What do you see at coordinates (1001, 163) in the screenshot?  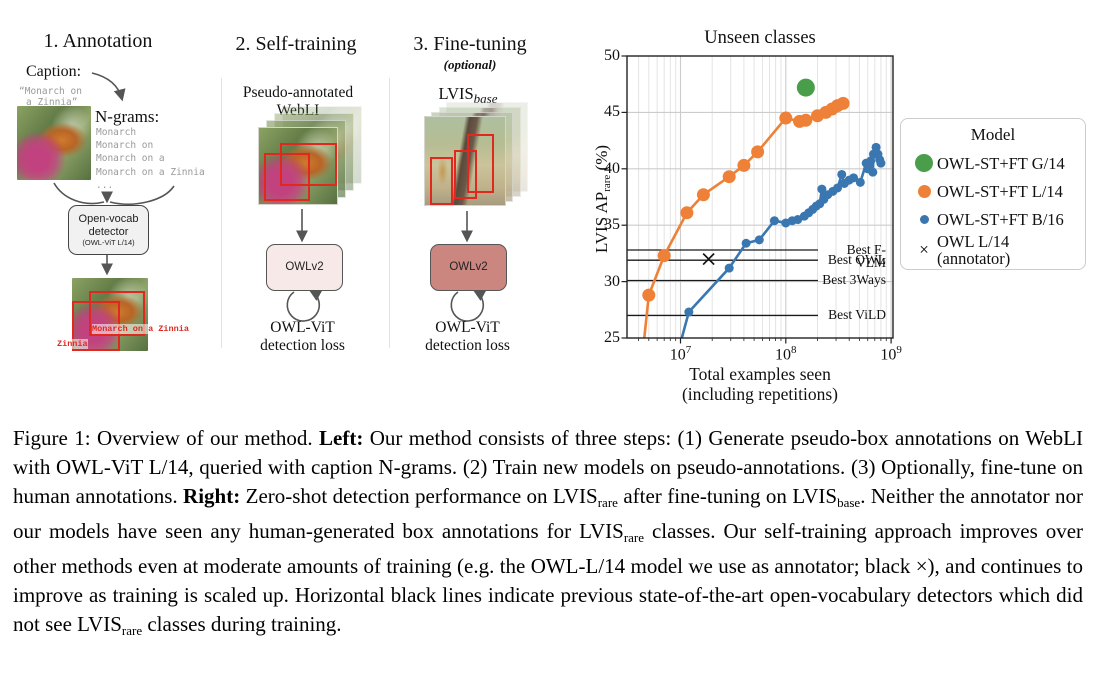 I see `legend-label-g14: OWL-ST+FT G/14` at bounding box center [1001, 163].